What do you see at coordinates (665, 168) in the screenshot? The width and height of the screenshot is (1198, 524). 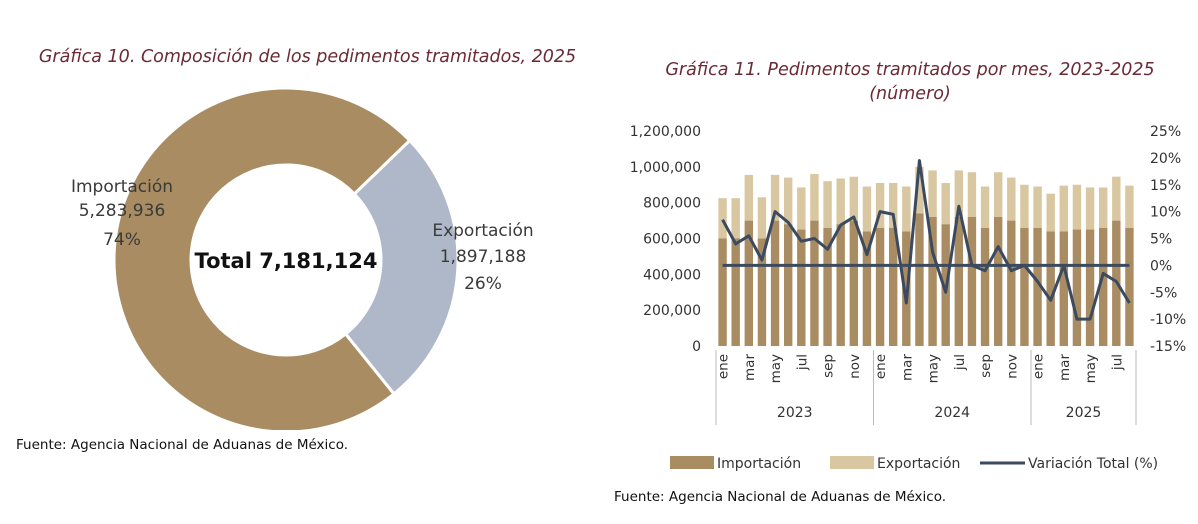 I see `y-left-tick-label: 1,000,000` at bounding box center [665, 168].